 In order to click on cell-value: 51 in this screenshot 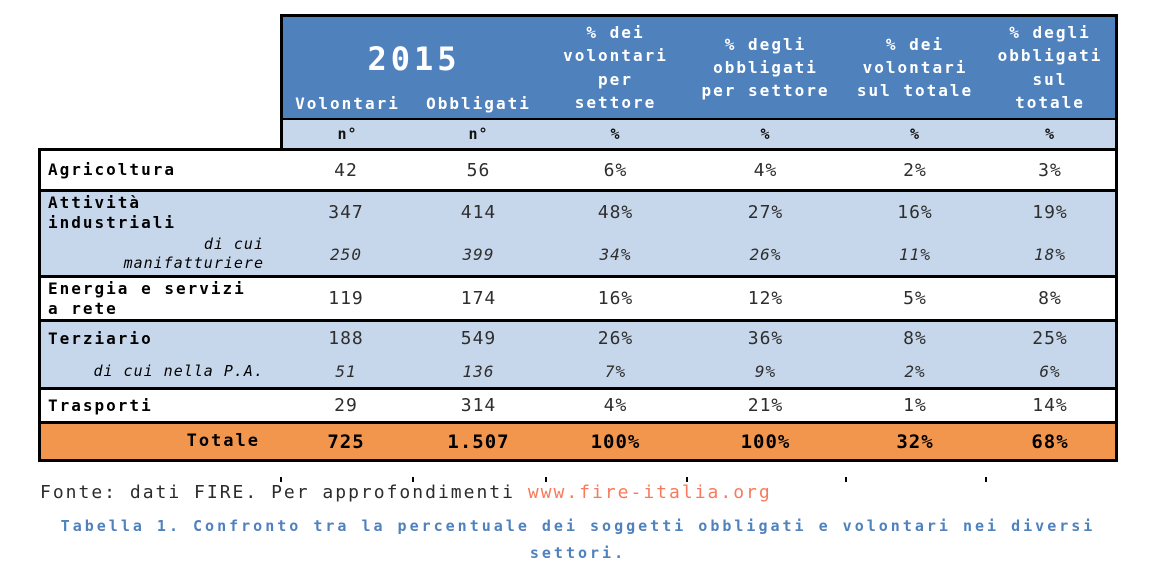, I will do `click(346, 371)`.